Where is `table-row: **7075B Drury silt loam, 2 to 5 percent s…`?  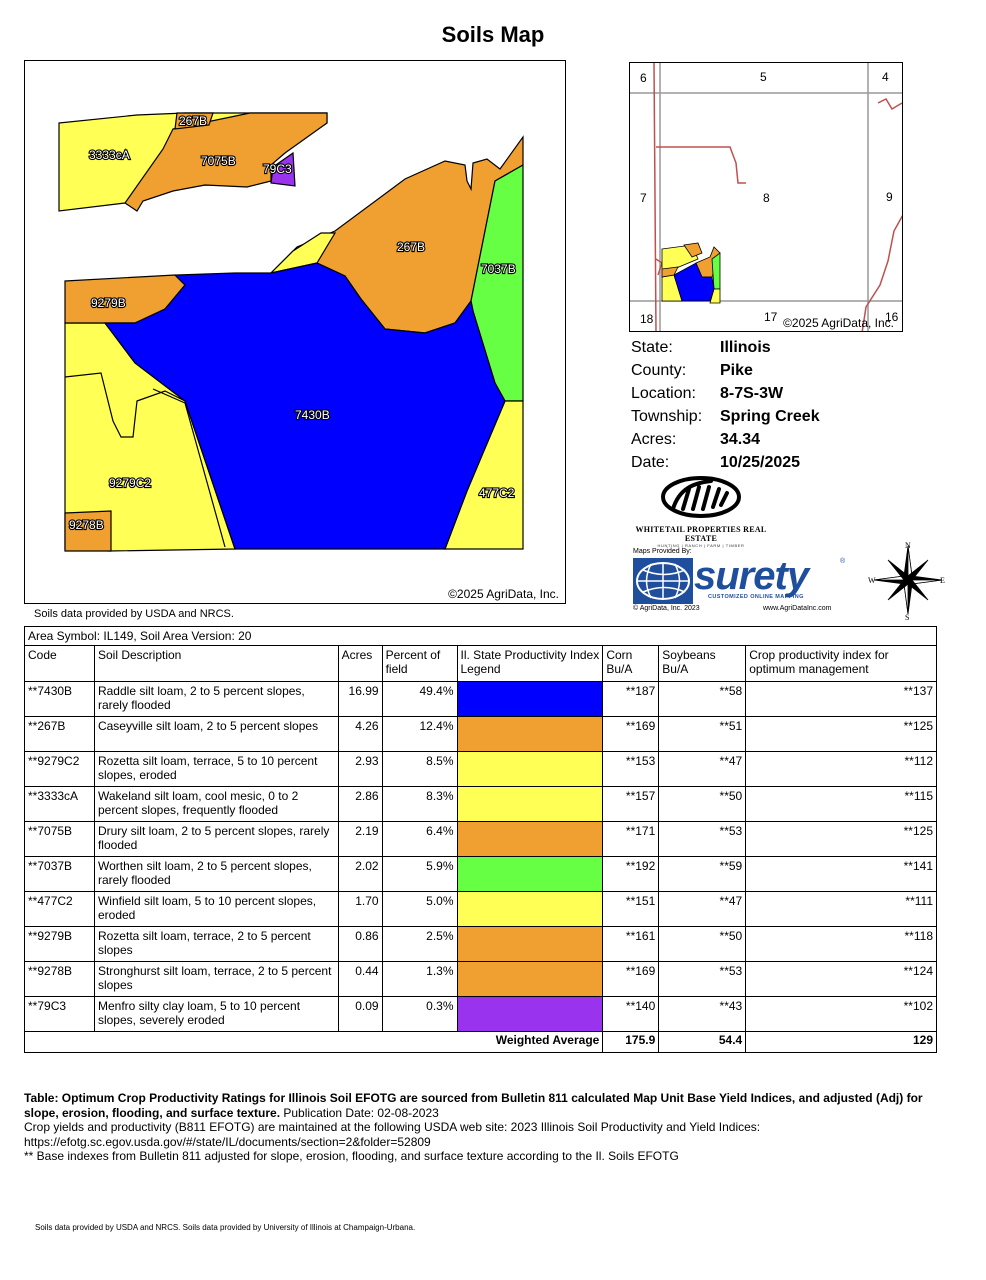
table-row: **7075B Drury silt loam, 2 to 5 percent s… is located at coordinates (480, 839).